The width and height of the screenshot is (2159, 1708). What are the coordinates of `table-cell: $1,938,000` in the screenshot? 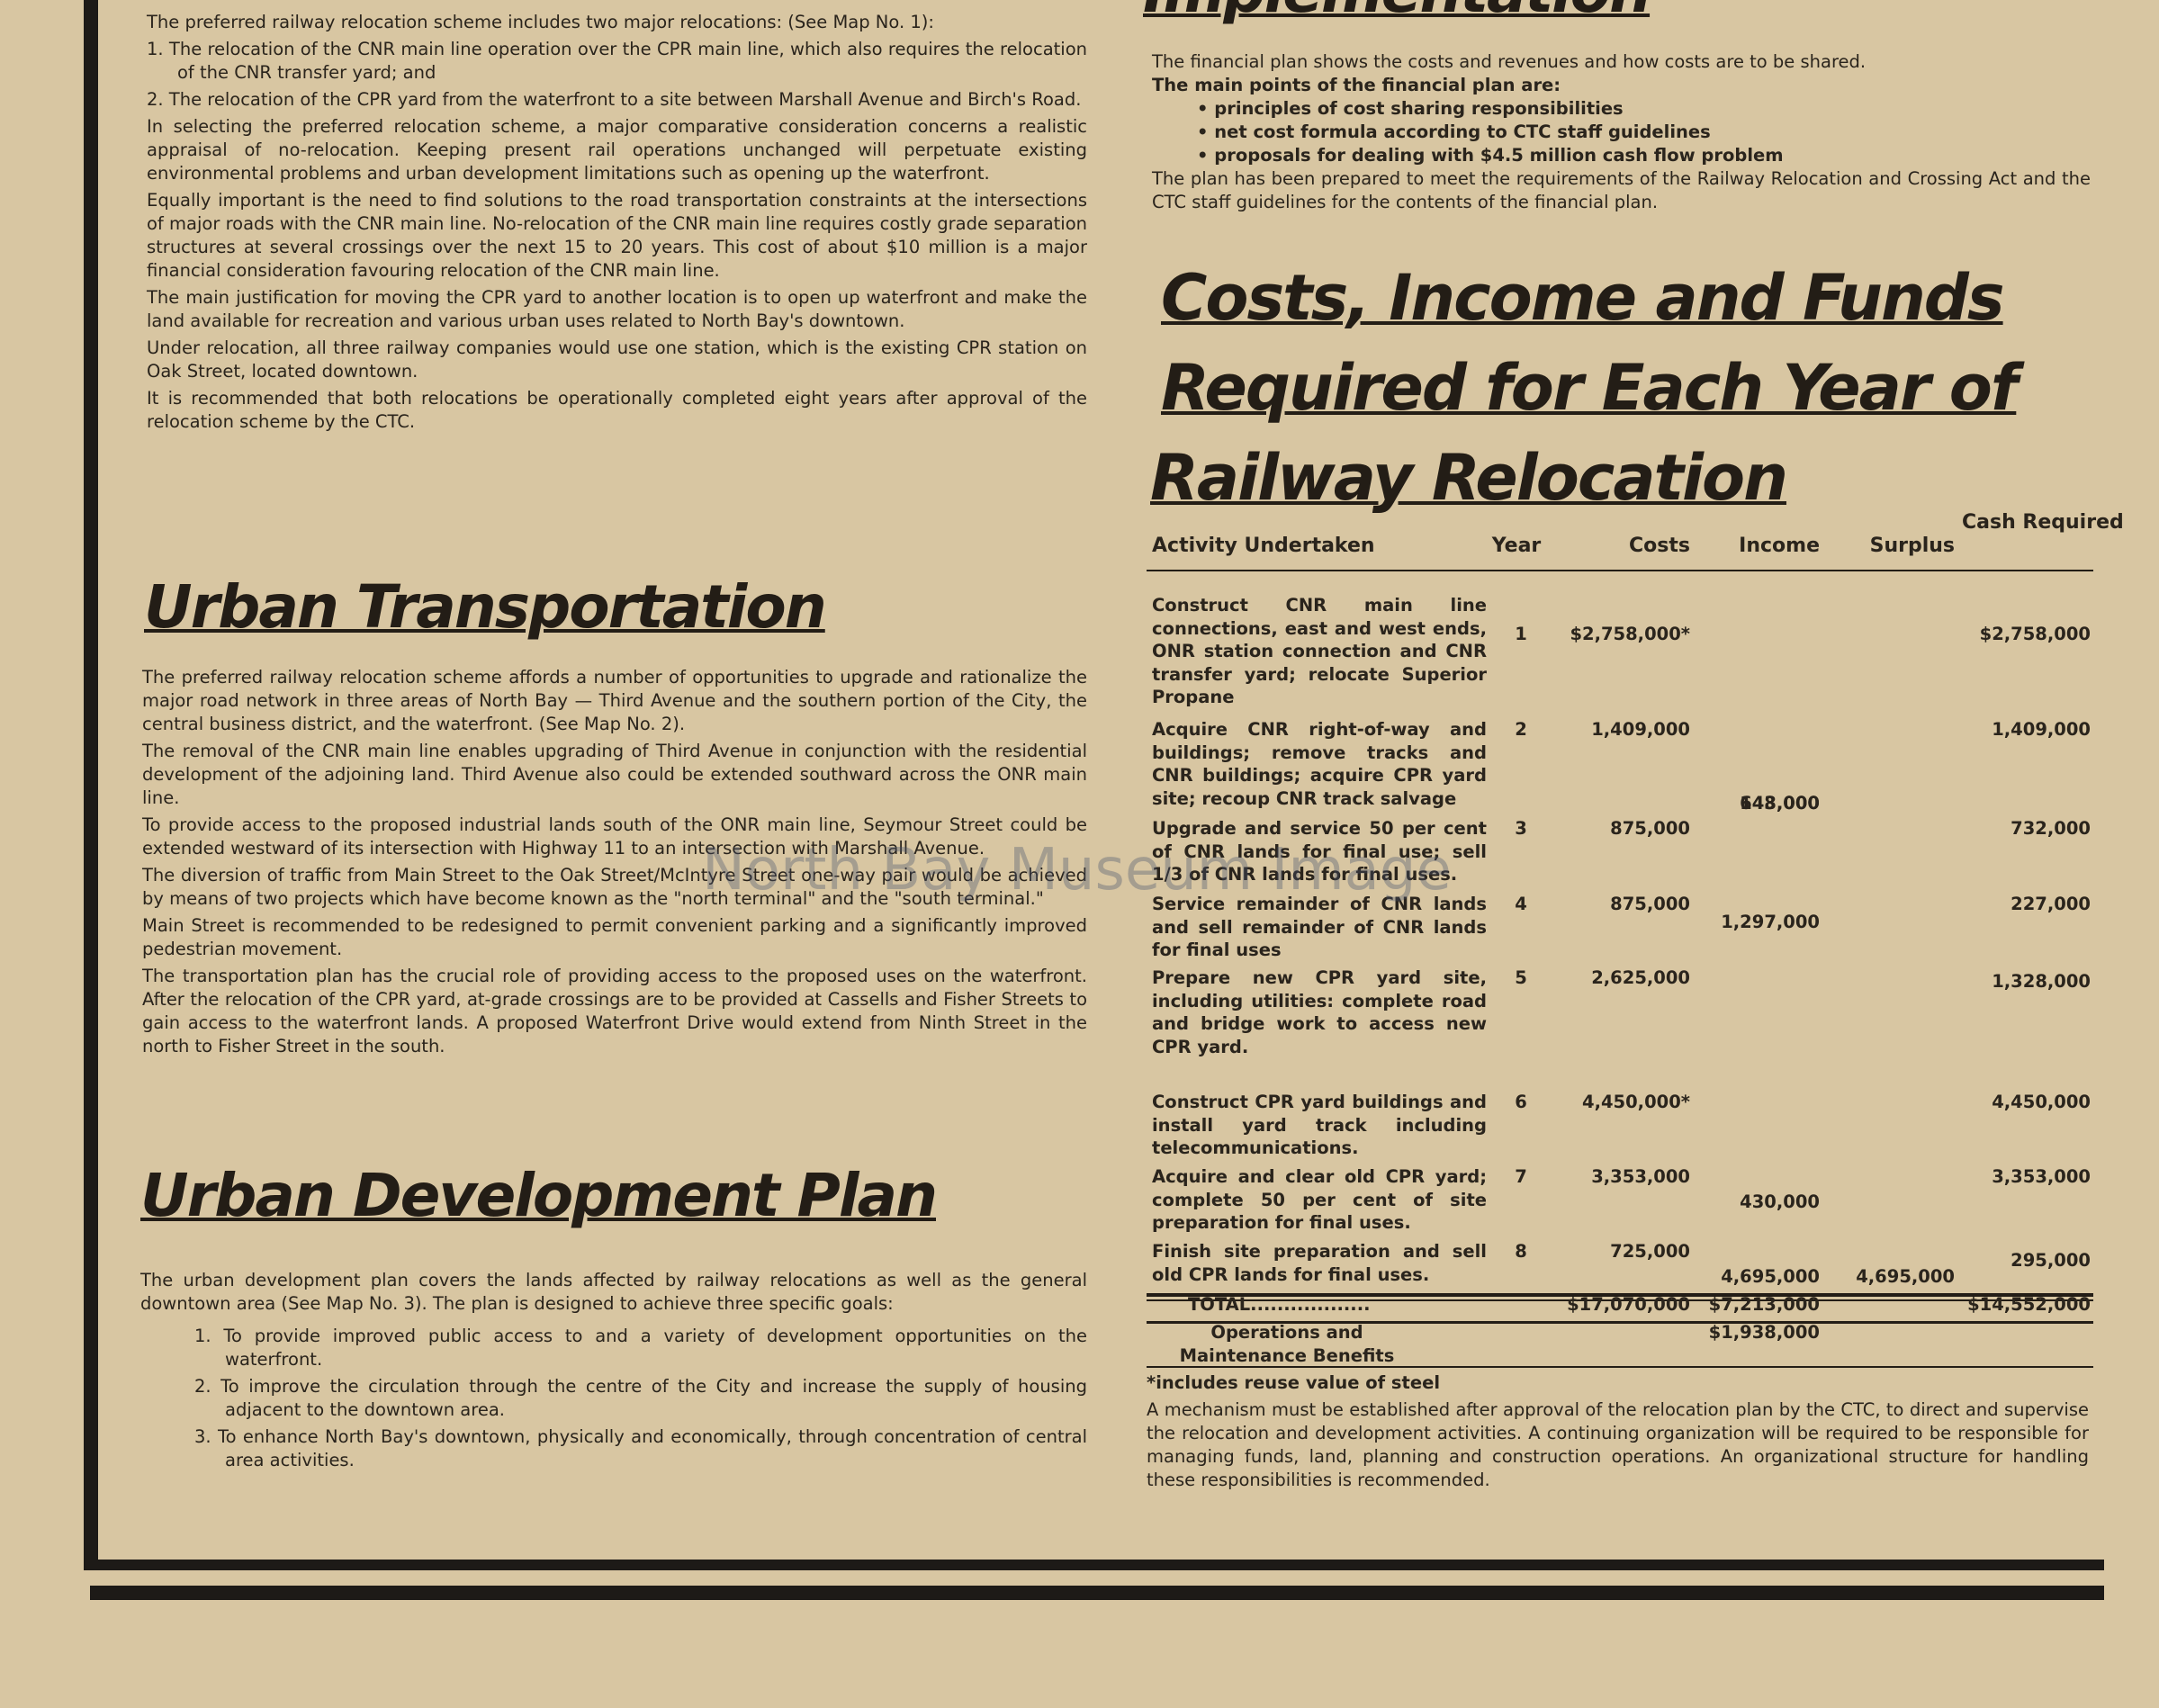 It's located at (1764, 1332).